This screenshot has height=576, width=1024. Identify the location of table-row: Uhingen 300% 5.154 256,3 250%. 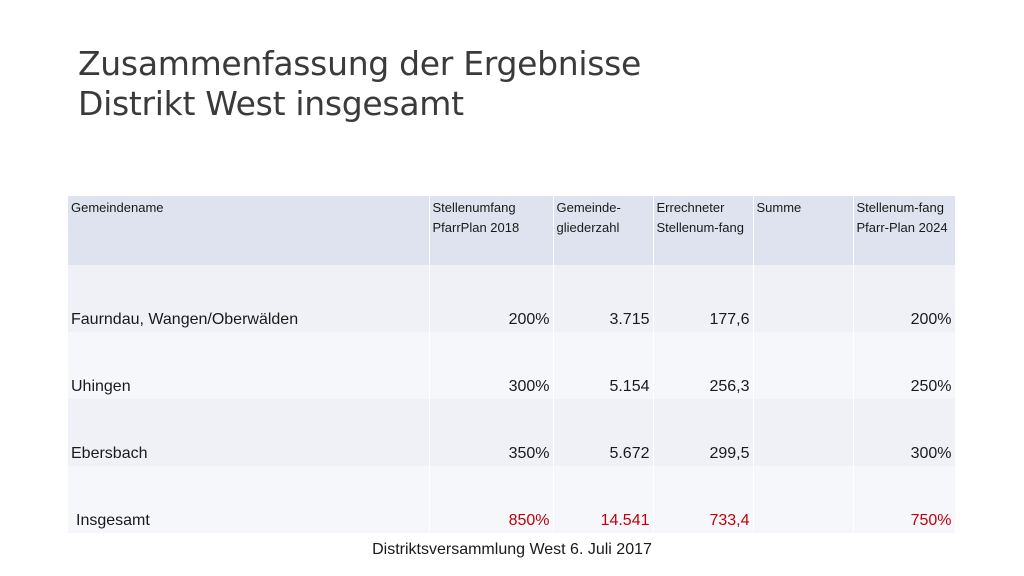
(512, 365).